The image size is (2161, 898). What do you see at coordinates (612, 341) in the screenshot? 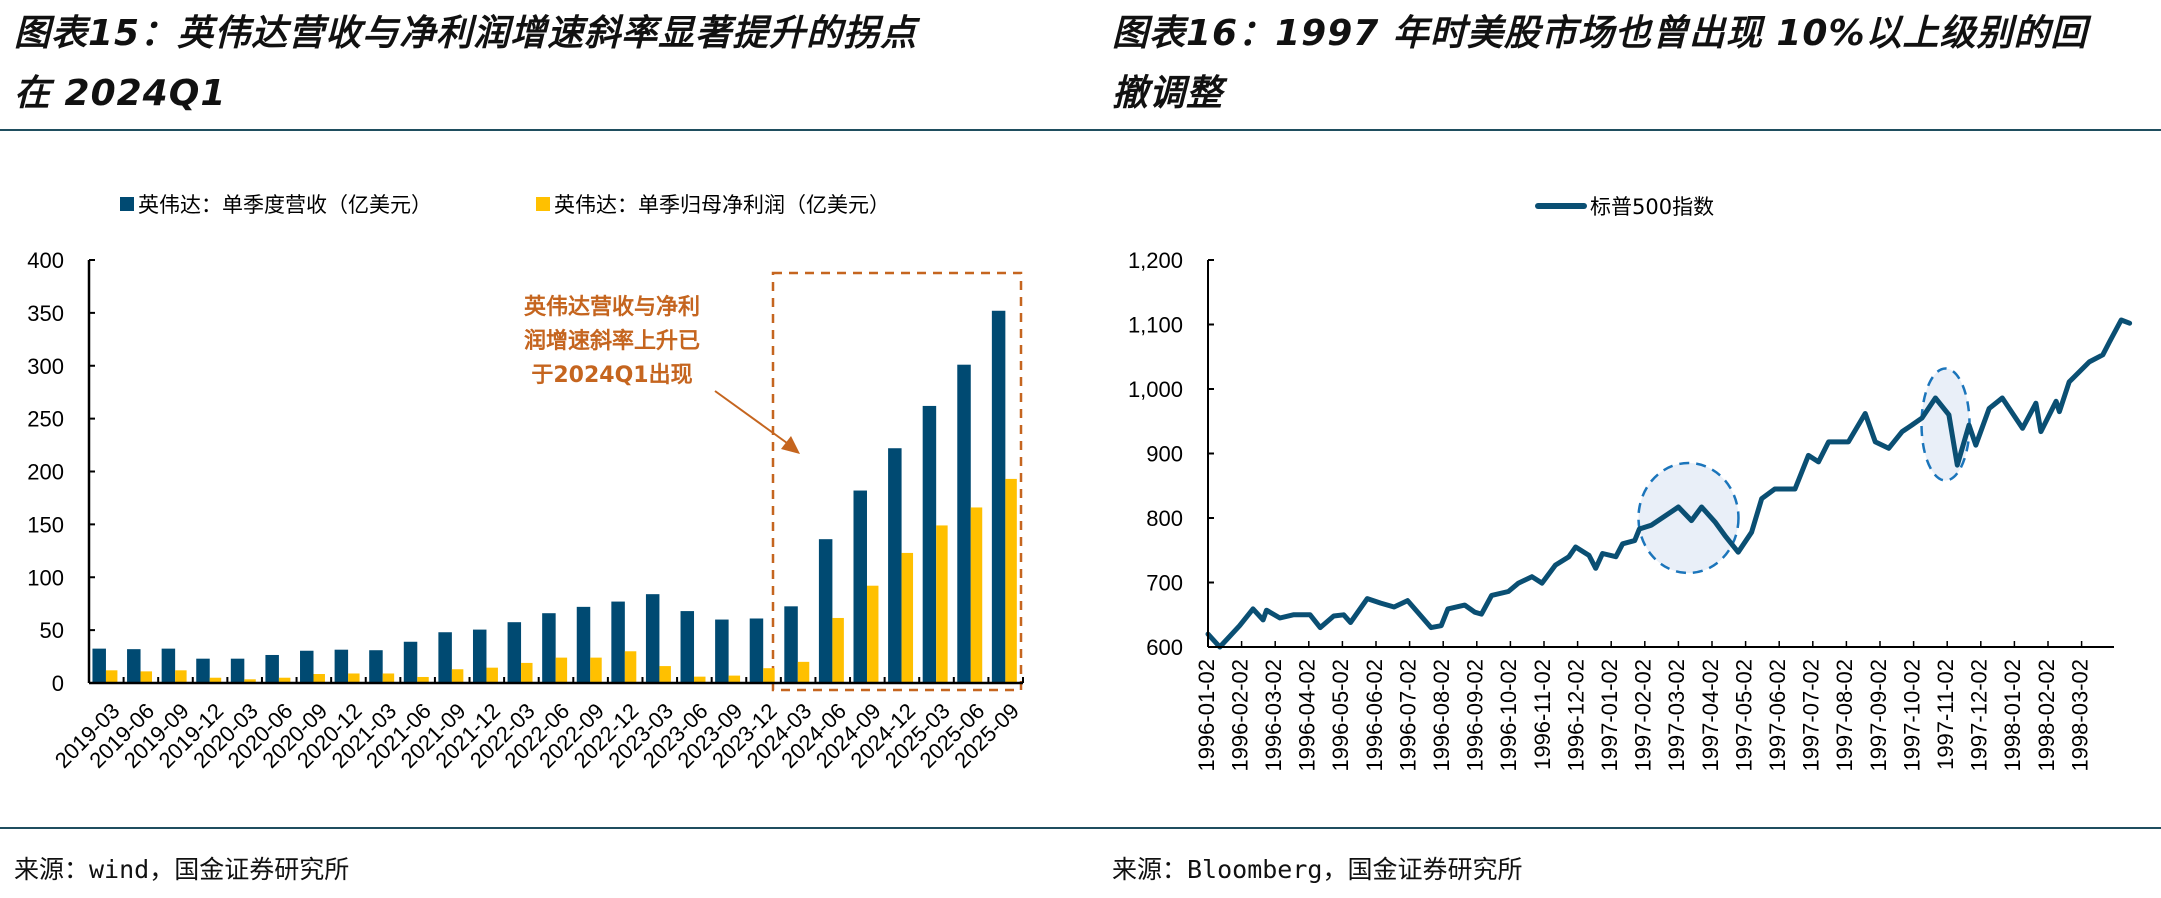
I see `annotation-text-line: 润增速斜率上升已` at bounding box center [612, 341].